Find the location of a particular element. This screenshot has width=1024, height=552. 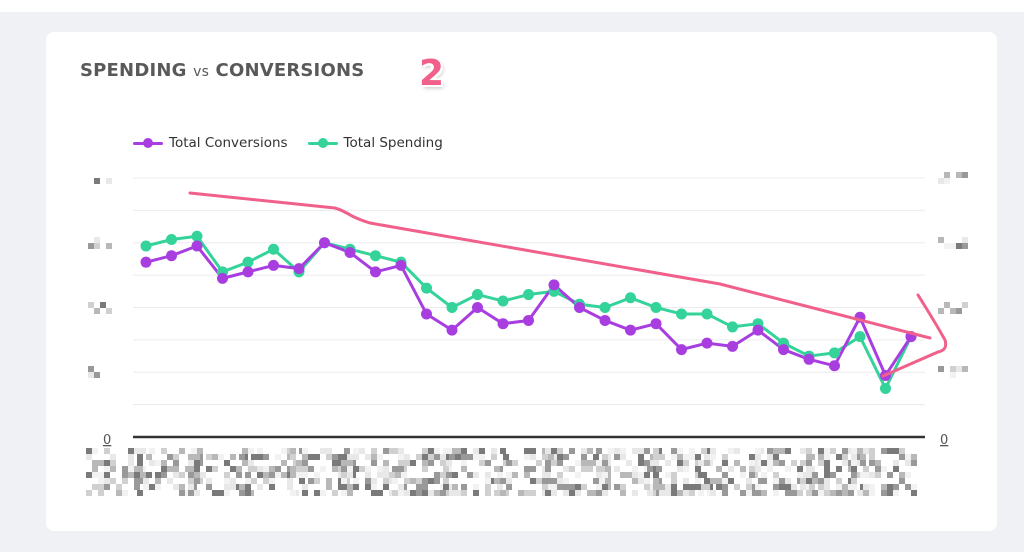

chart-title: SPENDING vs CONVERSIONS is located at coordinates (222, 70).